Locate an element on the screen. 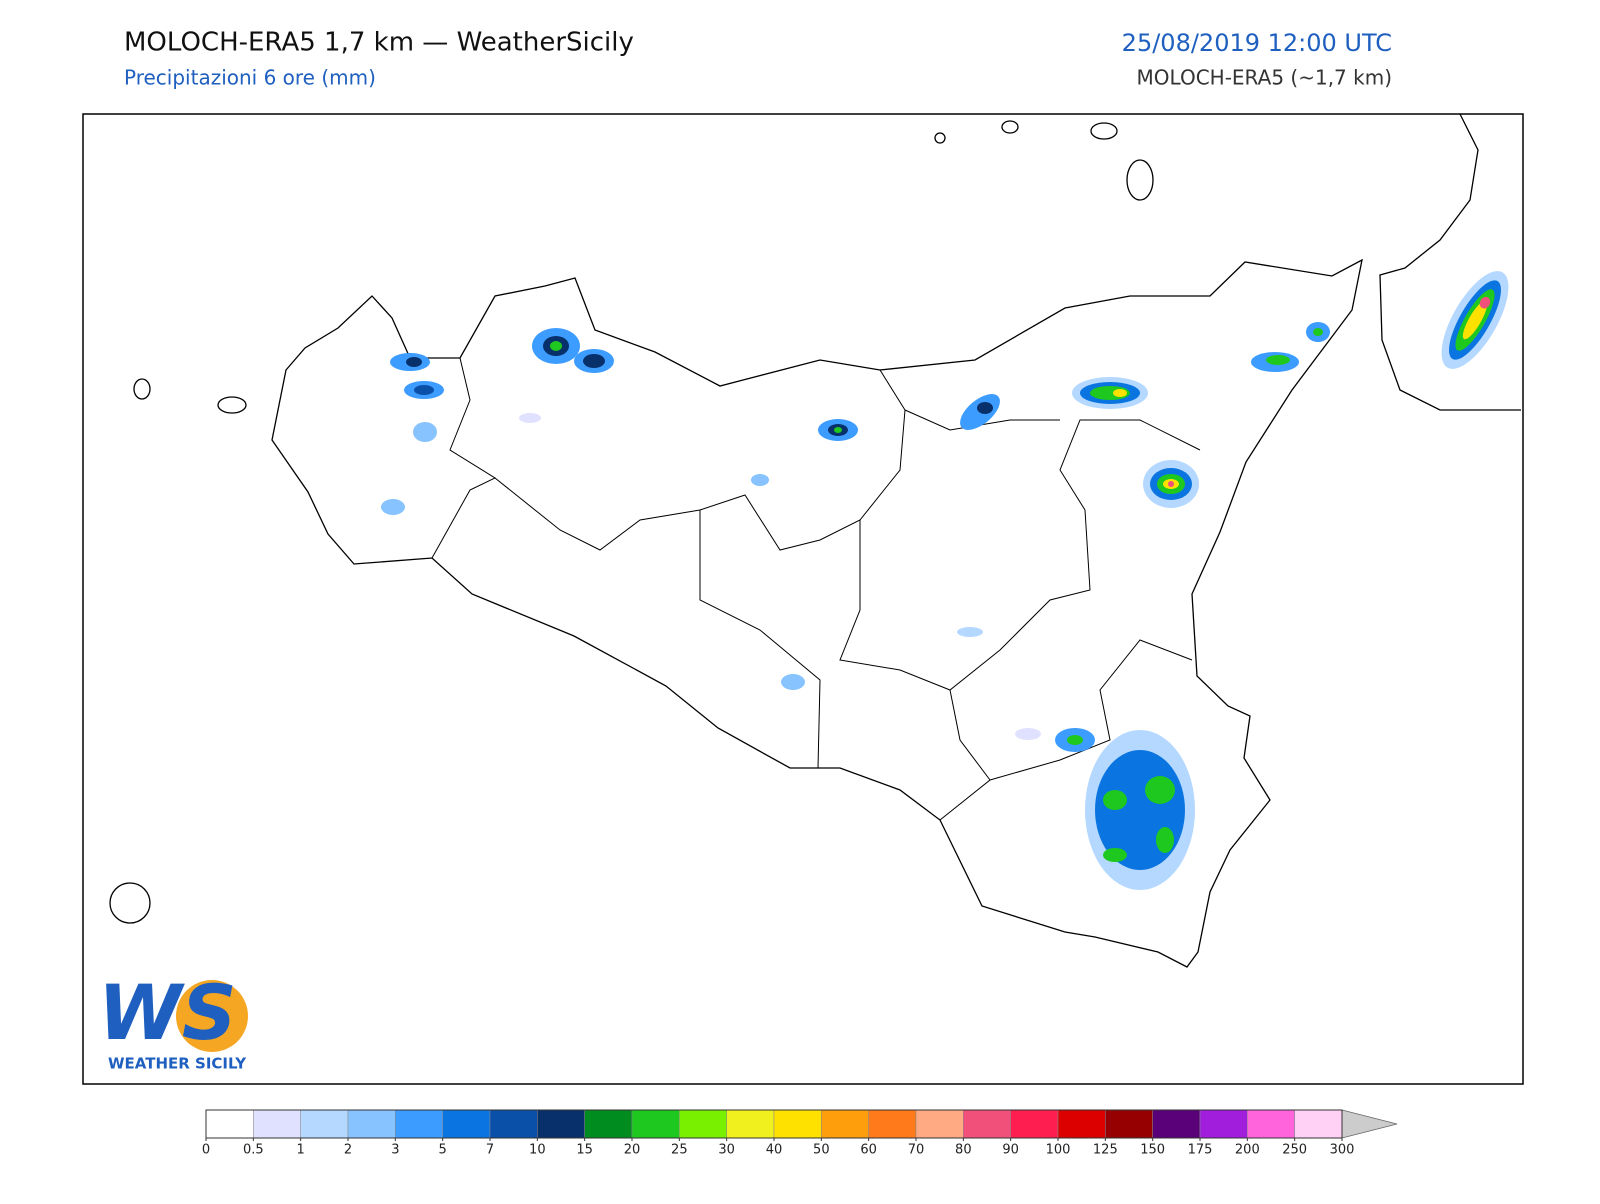 The height and width of the screenshot is (1204, 1600). colorbar-tick-label: 200 is located at coordinates (1247, 1150).